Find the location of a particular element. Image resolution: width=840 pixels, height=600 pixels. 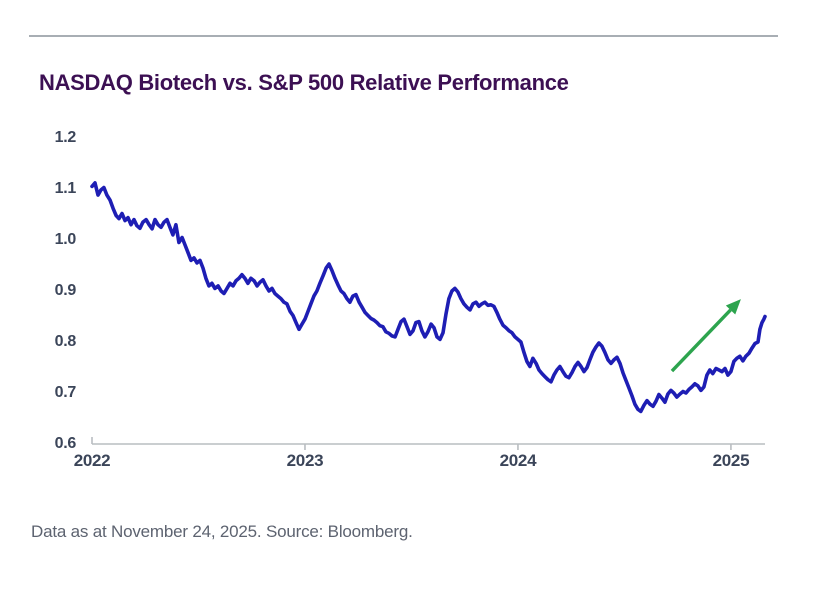

x-tick-label: 2023 is located at coordinates (305, 460).